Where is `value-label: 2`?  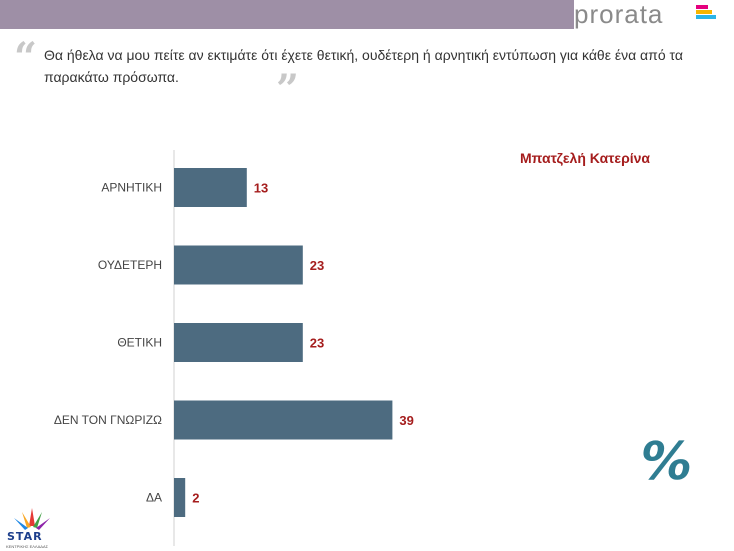
value-label: 2 is located at coordinates (195, 498).